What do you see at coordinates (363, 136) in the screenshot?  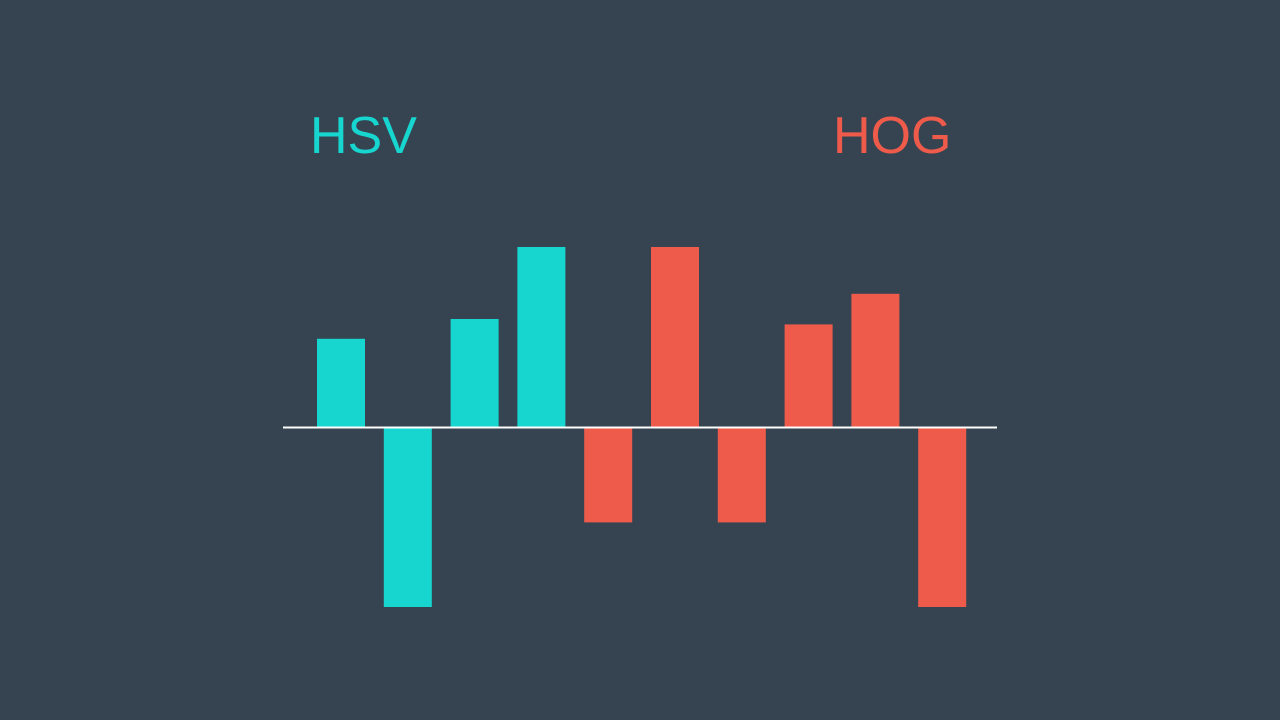 I see `hsv-series-label: HSV` at bounding box center [363, 136].